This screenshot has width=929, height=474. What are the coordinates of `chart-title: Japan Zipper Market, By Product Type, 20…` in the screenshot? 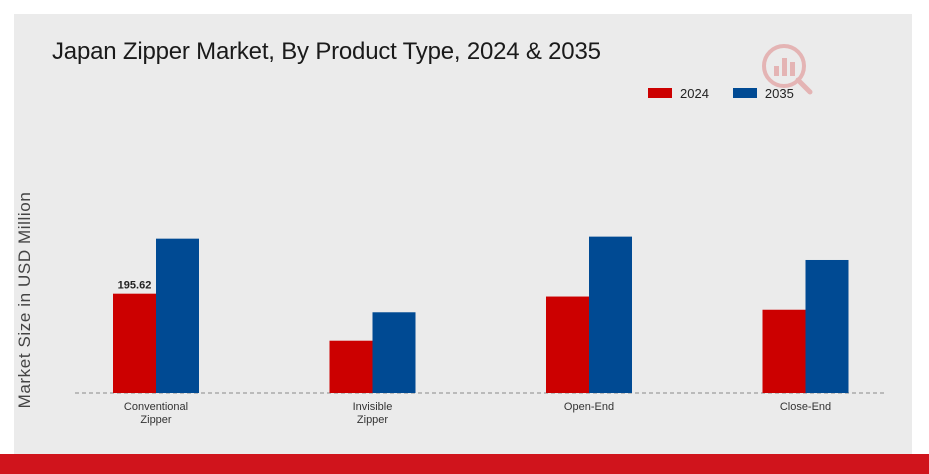 It's located at (326, 51).